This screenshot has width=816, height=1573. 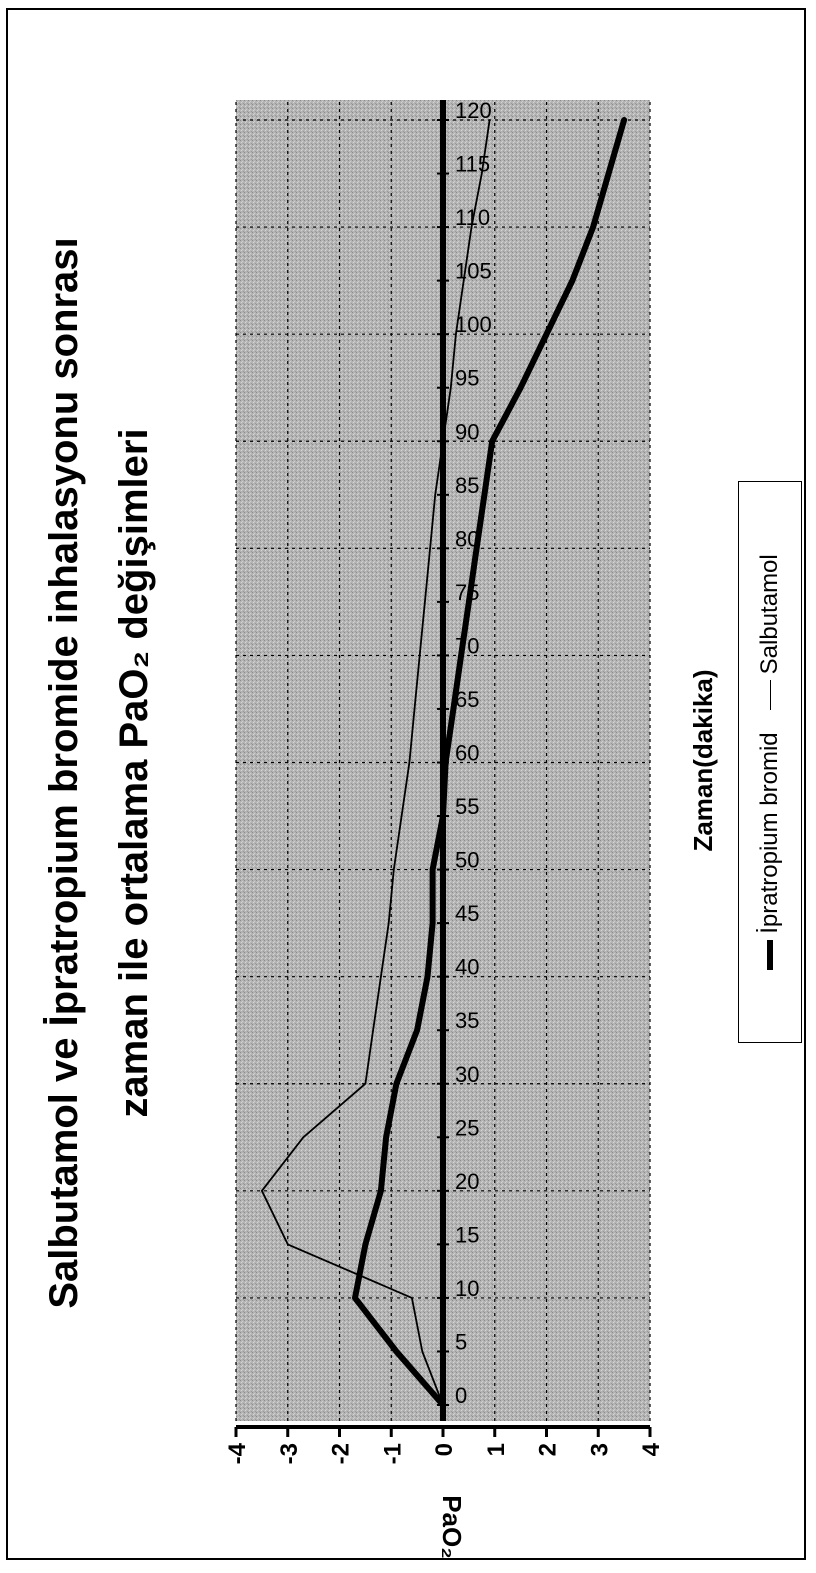 I want to click on x-tick-label: 5, so click(x=461, y=1341).